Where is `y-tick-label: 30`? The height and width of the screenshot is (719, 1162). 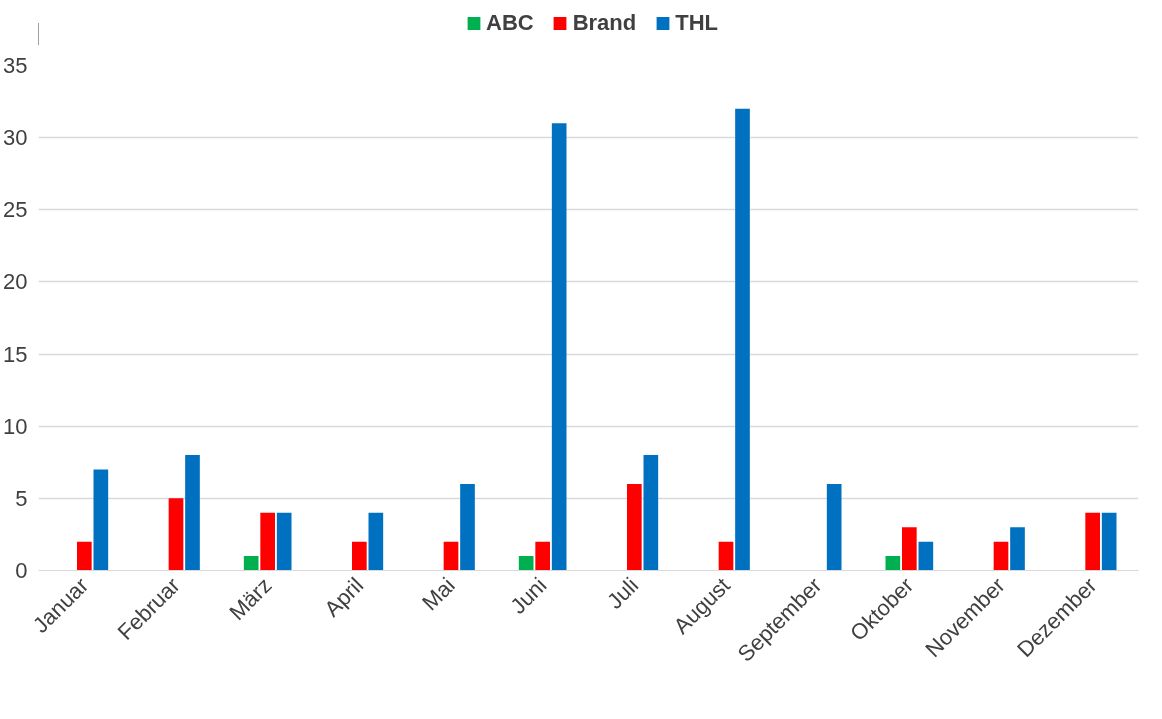
y-tick-label: 30 is located at coordinates (15, 138).